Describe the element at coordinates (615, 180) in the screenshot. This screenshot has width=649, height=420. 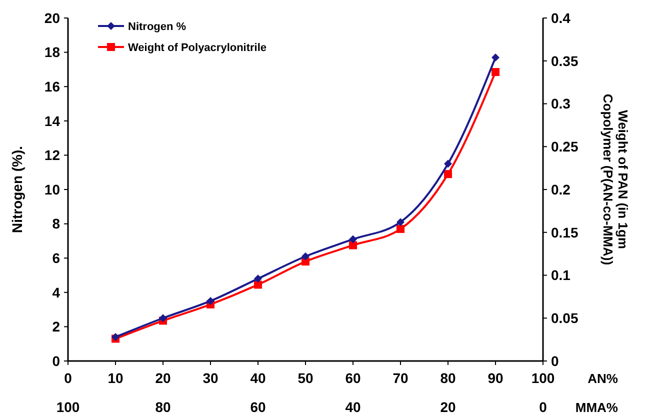
I see `y2-axis-title: Weight of PAN (in 1gm Copolymer (P(AN-co-MMA))` at that location.